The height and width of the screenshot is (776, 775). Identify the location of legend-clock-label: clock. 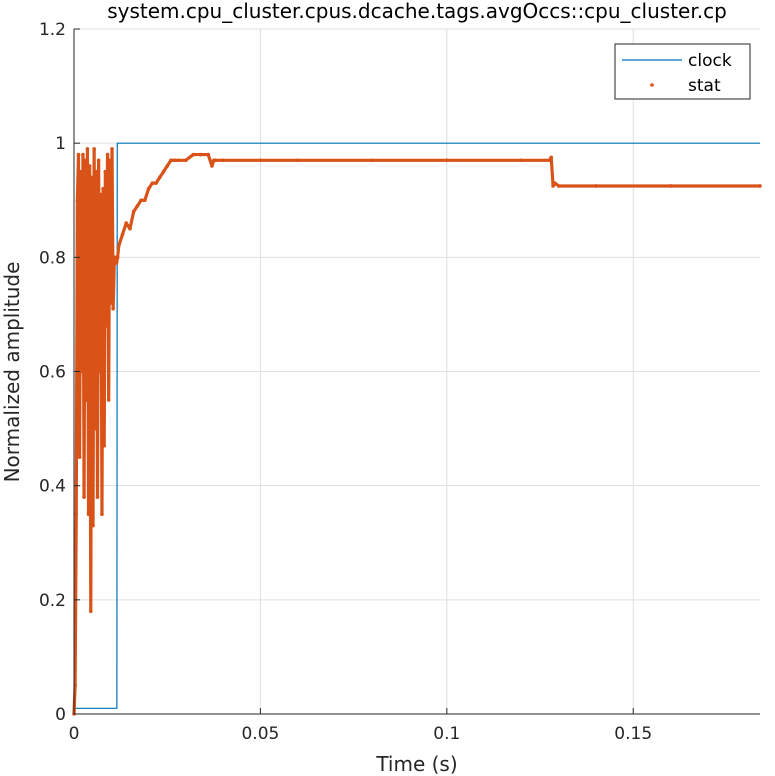
(710, 61).